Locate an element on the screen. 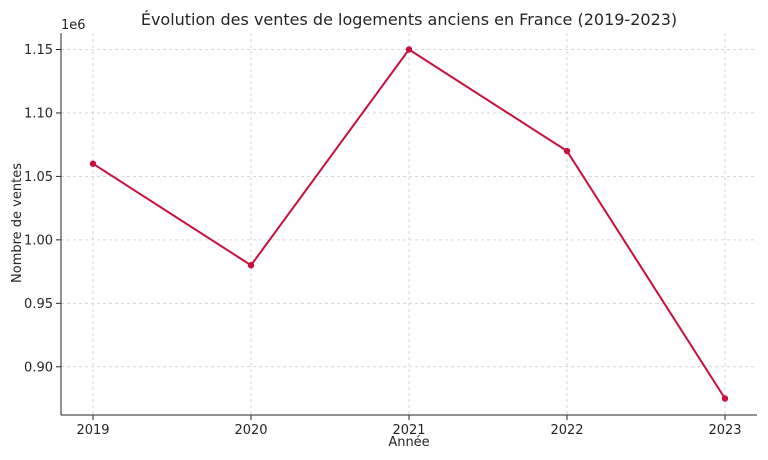  y-tick-label: 1.10 is located at coordinates (38, 113).